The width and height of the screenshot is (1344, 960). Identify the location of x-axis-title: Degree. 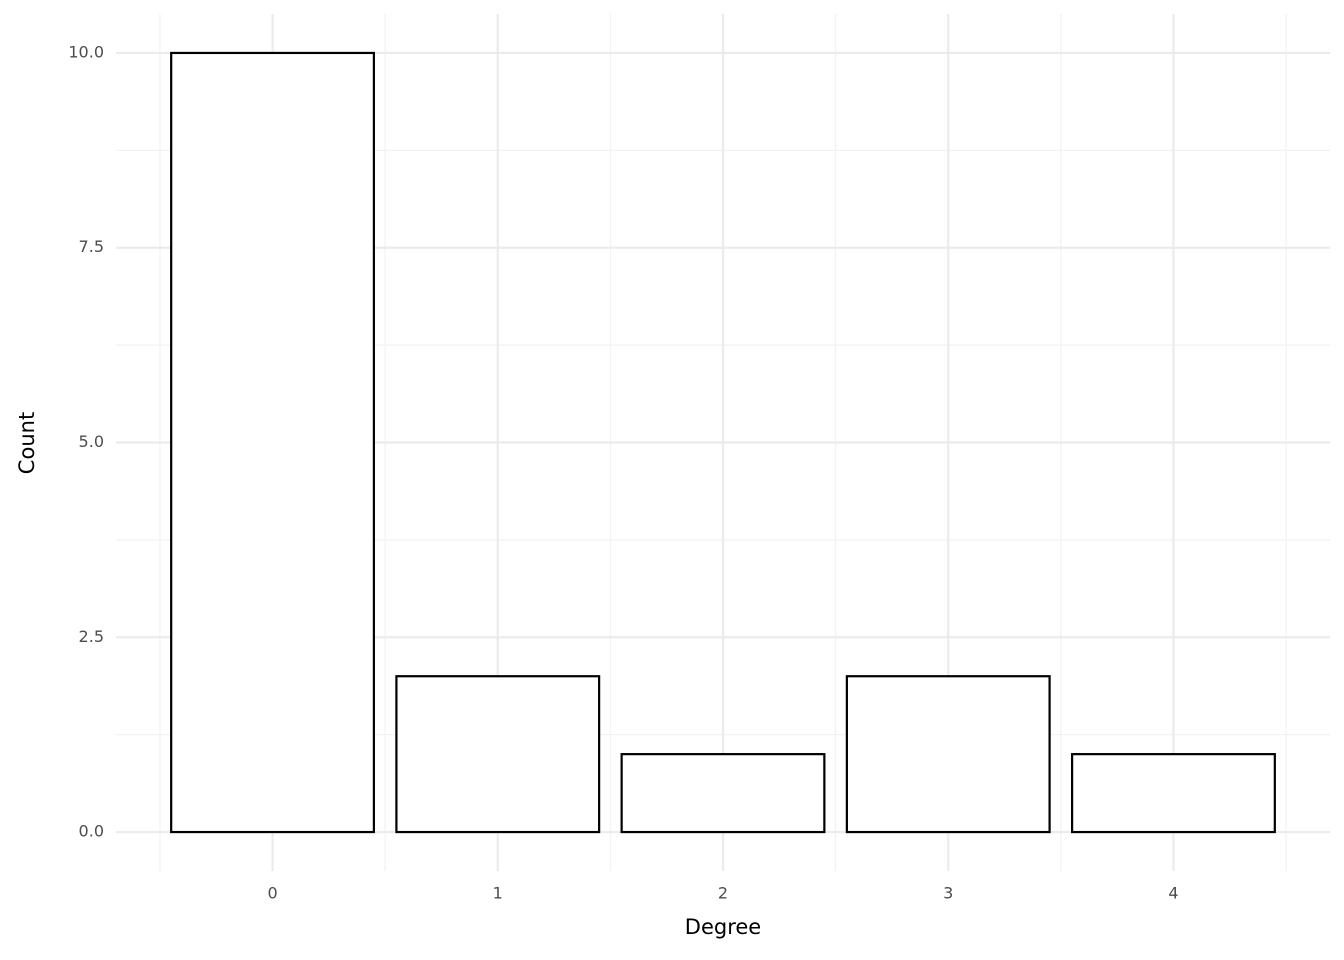
(723, 927).